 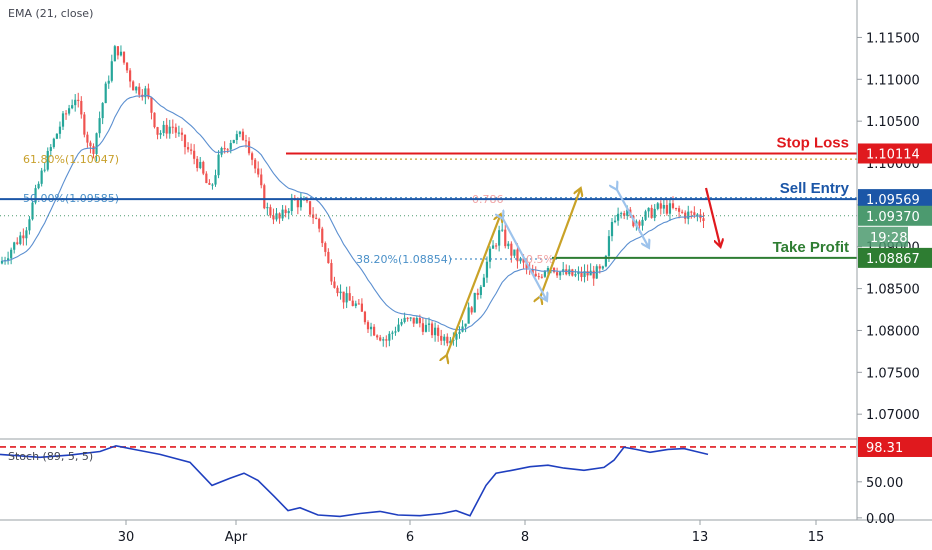 I want to click on take-profit-badge-text: 1.08867, so click(x=893, y=259).